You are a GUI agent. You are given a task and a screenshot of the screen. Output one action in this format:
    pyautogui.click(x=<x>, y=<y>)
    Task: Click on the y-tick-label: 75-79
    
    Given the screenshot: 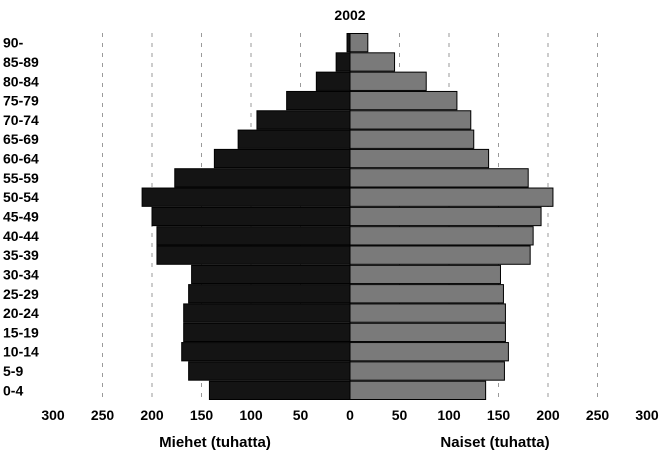 What is the action you would take?
    pyautogui.click(x=21, y=101)
    